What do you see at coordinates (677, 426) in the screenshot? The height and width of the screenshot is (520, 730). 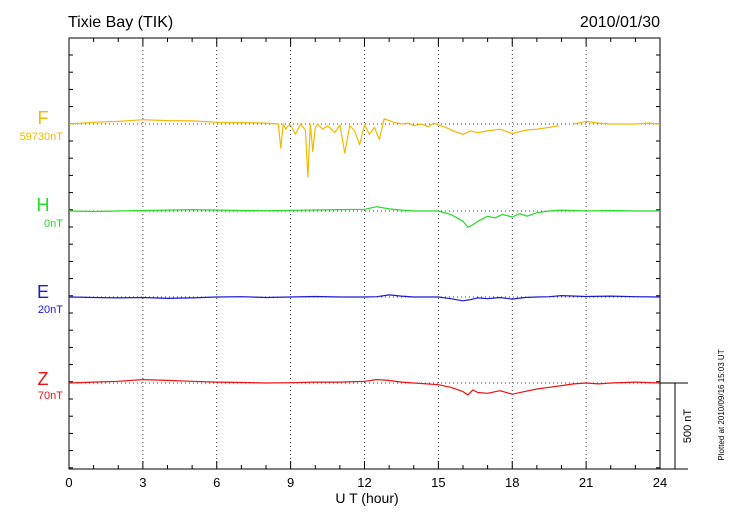 I see `scale-bar: 500 nT` at bounding box center [677, 426].